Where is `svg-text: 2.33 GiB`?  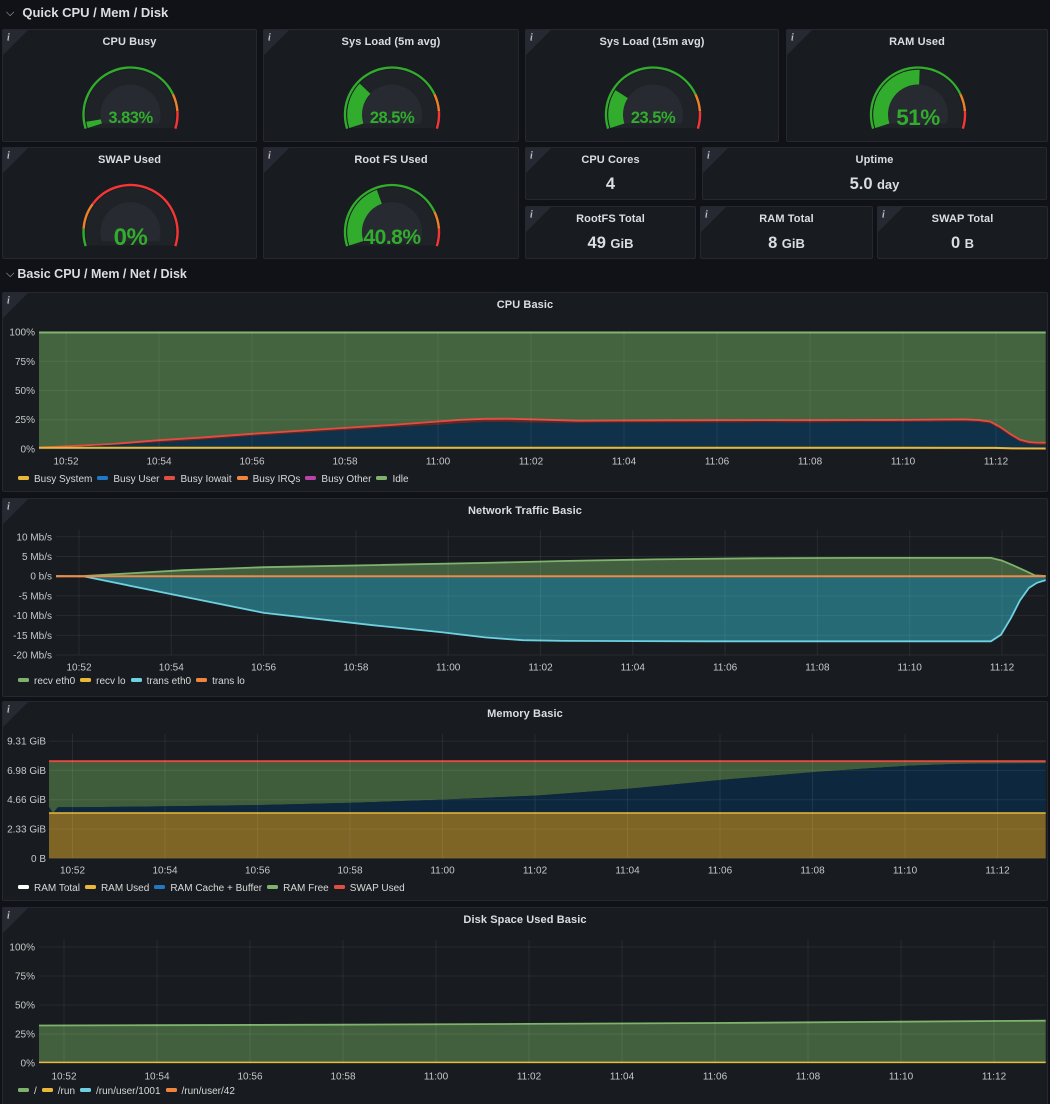
svg-text: 2.33 GiB is located at coordinates (26, 830).